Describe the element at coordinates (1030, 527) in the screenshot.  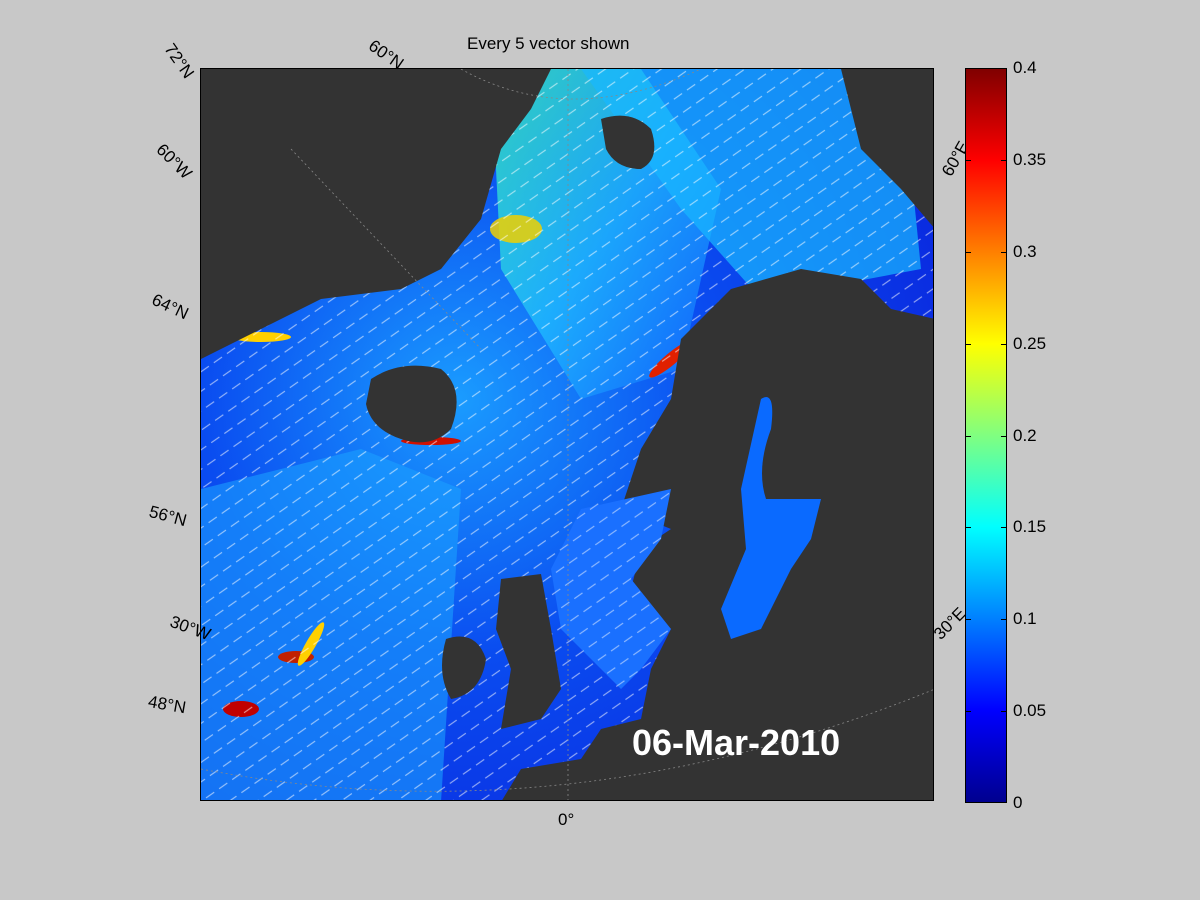
I see `colorbar-tick-label: 0.15` at that location.